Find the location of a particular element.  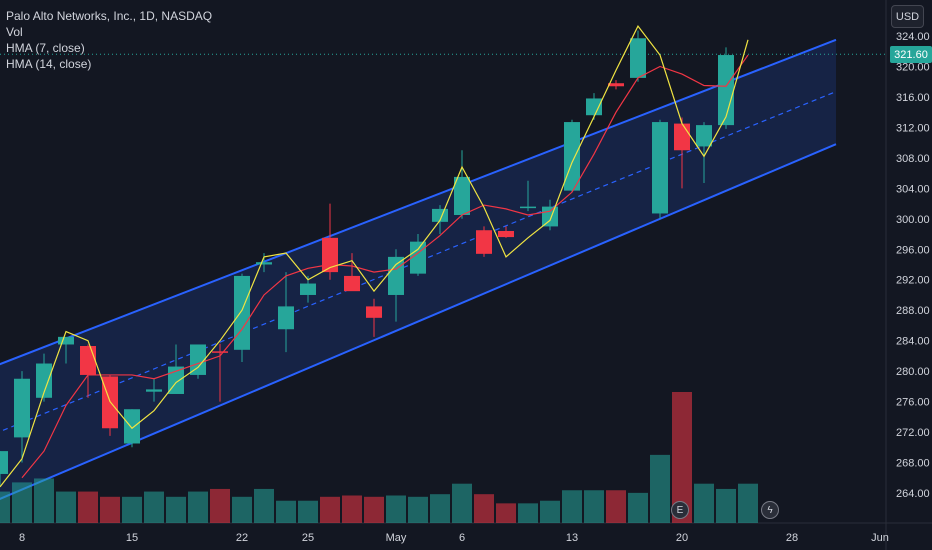

earnings-event-icon: E is located at coordinates (680, 510).